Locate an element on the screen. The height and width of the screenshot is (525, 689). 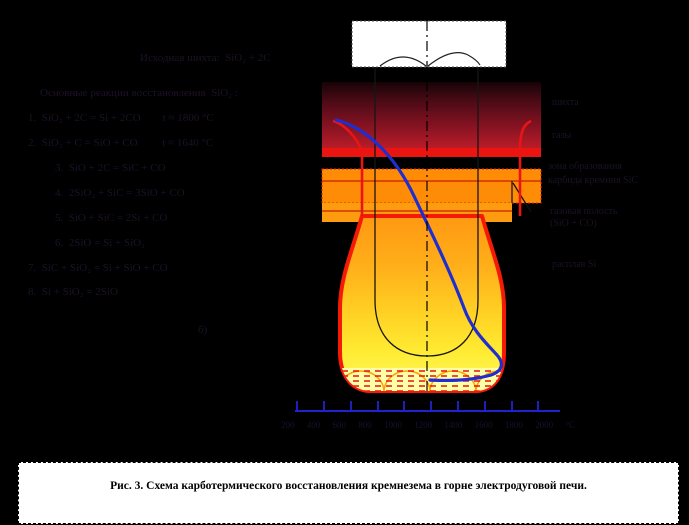
axis-tick-label: 1000 is located at coordinates (392, 425).